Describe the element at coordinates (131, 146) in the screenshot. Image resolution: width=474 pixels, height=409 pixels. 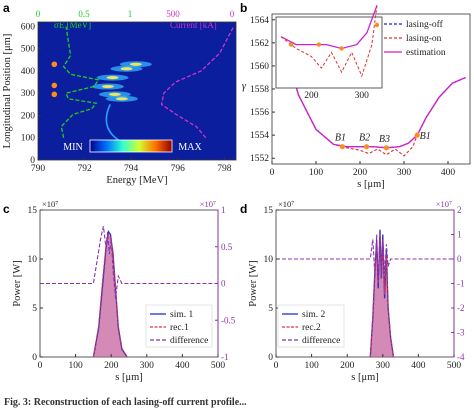
I see `colorbar` at that location.